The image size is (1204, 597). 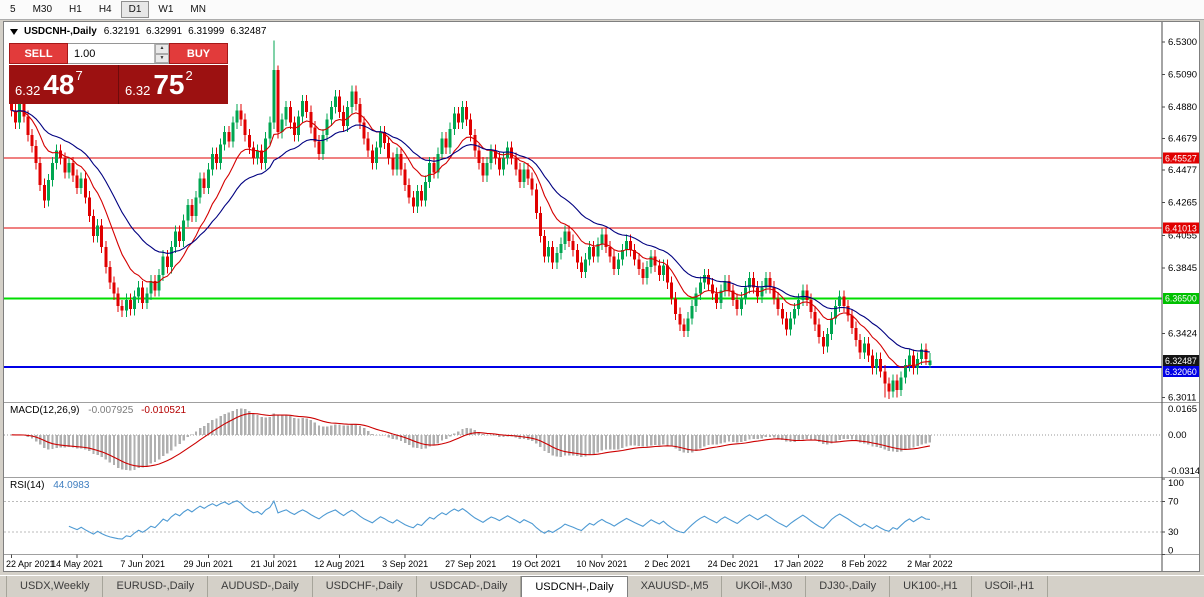 What do you see at coordinates (142, 564) in the screenshot?
I see `svg-text: 7 Jun 2021` at bounding box center [142, 564].